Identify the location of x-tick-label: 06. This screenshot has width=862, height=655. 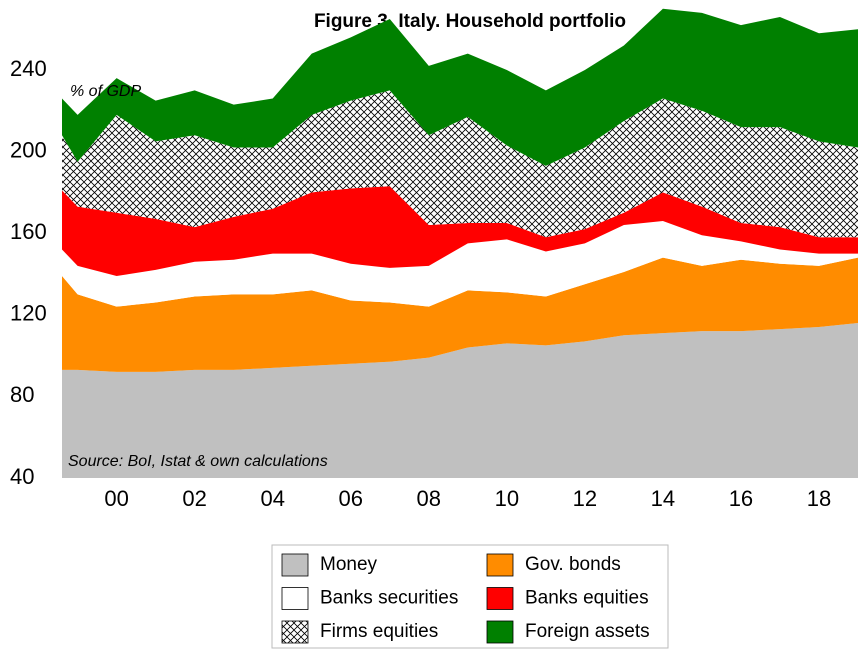
(351, 498).